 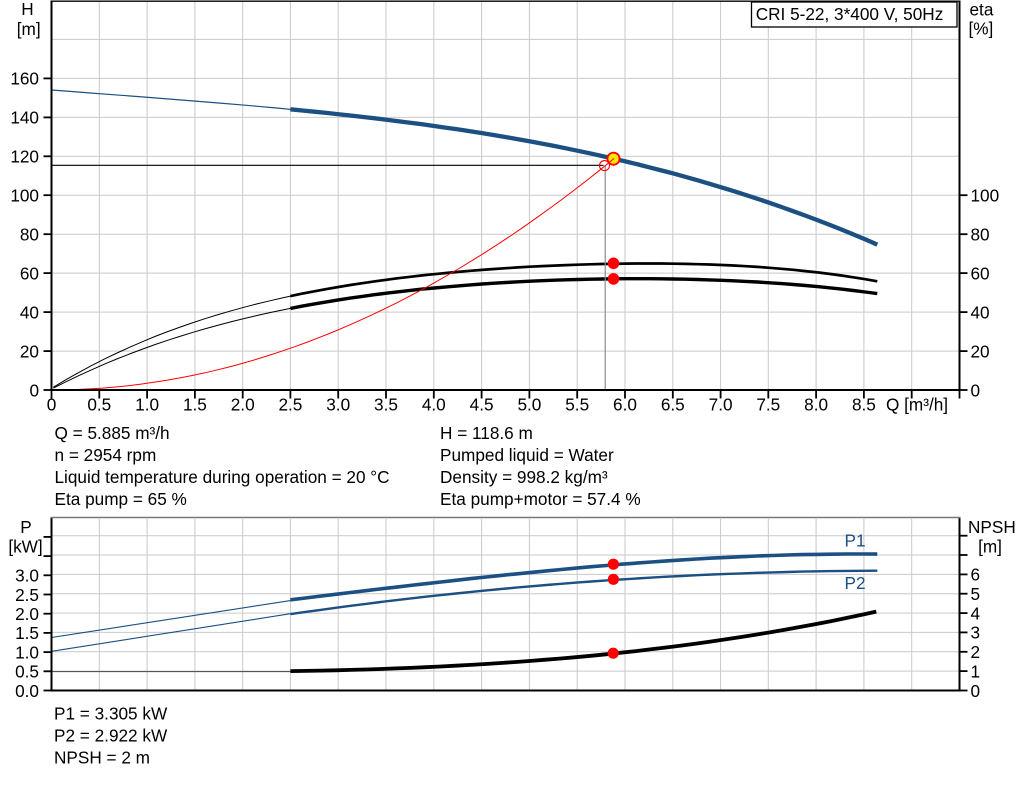 I want to click on svg-text: Eta pump = 65 %, so click(x=121, y=499).